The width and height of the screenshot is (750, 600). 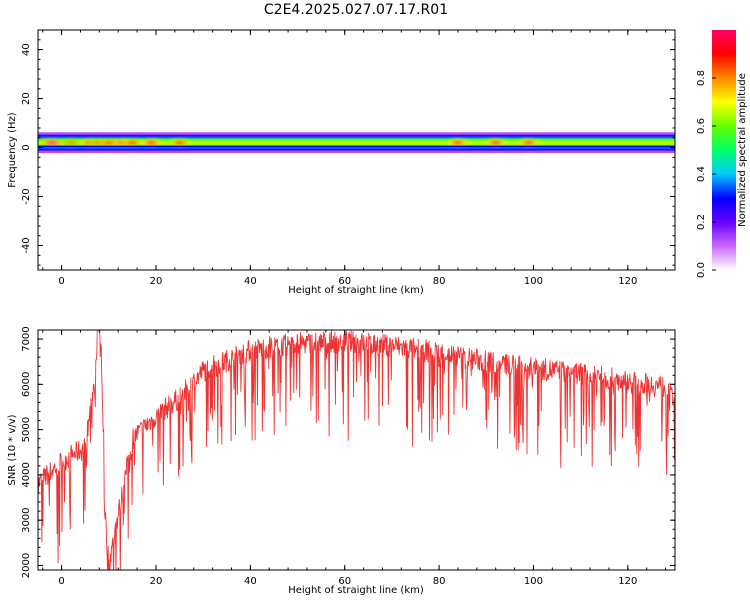 What do you see at coordinates (701, 222) in the screenshot?
I see `colorbar-tick-label: 0.2` at bounding box center [701, 222].